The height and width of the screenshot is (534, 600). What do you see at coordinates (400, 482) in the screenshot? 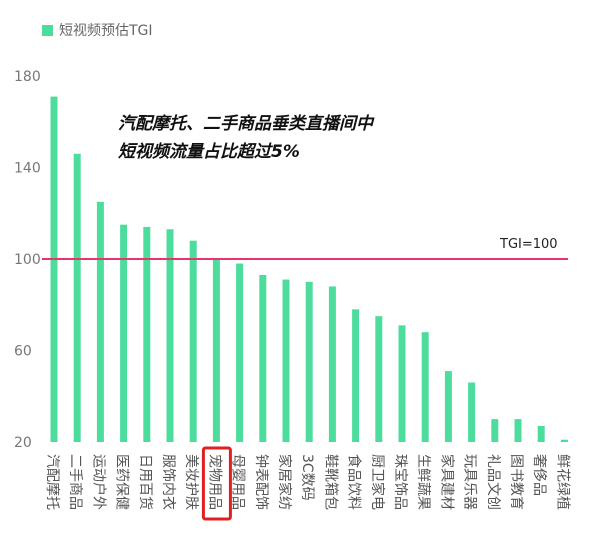
I see `x-tick-label: 珠宝饰品` at bounding box center [400, 482].